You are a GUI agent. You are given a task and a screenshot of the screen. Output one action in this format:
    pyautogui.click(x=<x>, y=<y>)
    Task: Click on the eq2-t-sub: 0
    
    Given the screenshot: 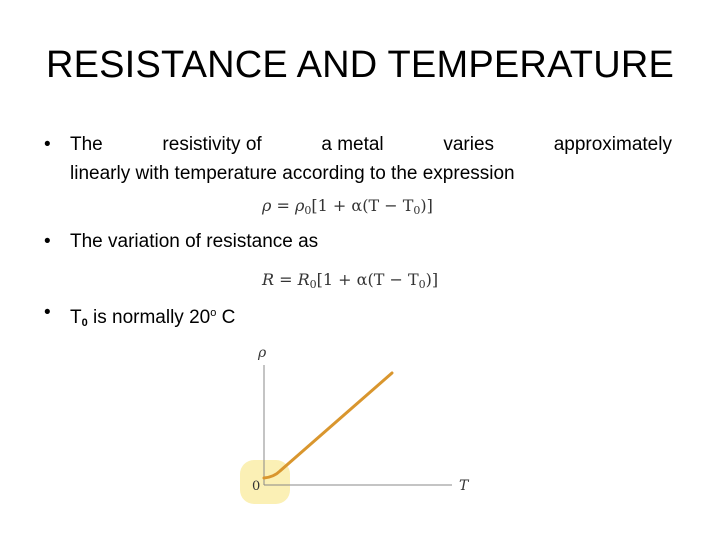 What is the action you would take?
    pyautogui.click(x=422, y=284)
    